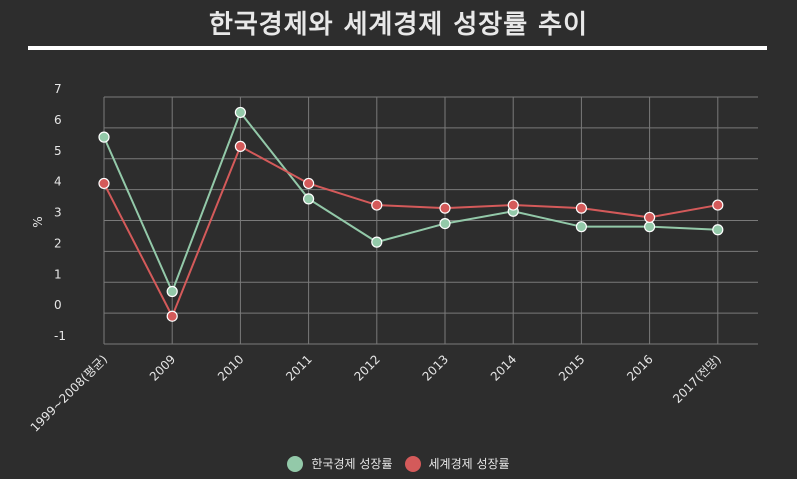 The height and width of the screenshot is (479, 797). Describe the element at coordinates (397, 48) in the screenshot. I see `title-divider` at that location.